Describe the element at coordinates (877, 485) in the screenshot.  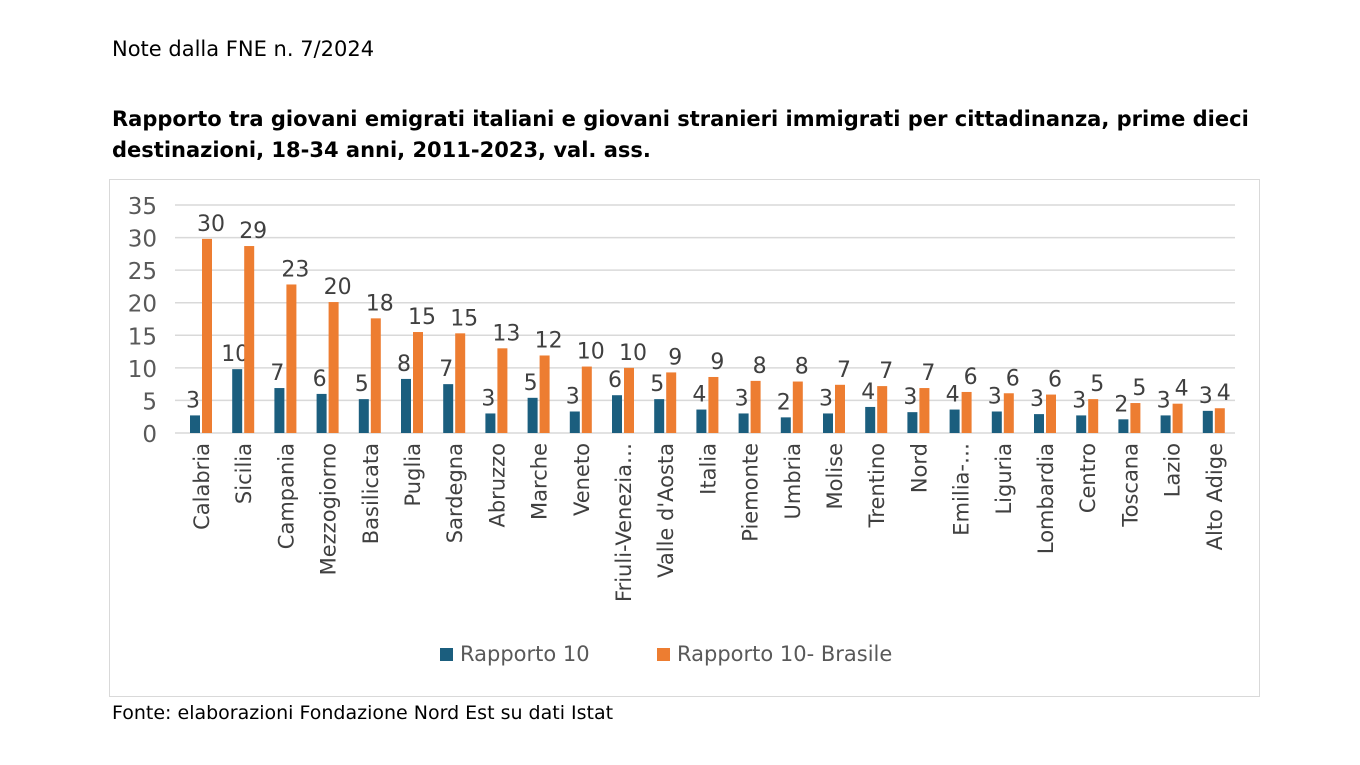
I see `x-tick-label: Trentino` at that location.